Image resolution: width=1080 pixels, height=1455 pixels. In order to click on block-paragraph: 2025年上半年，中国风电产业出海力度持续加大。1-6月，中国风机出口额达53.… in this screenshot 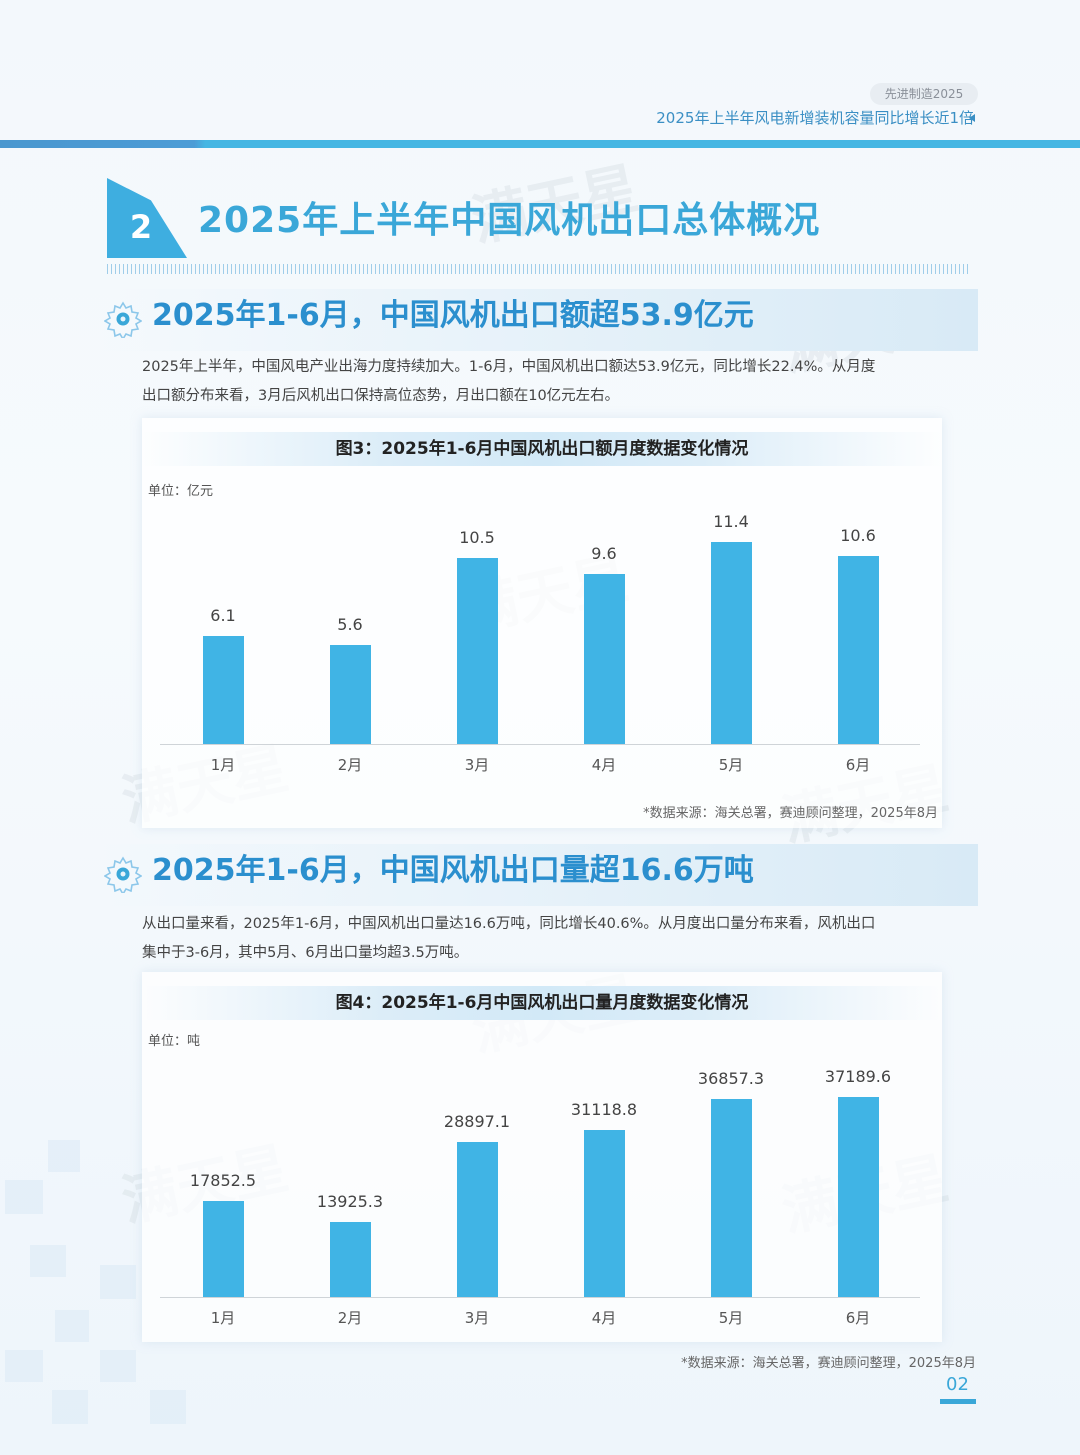, I will do `click(547, 382)`.